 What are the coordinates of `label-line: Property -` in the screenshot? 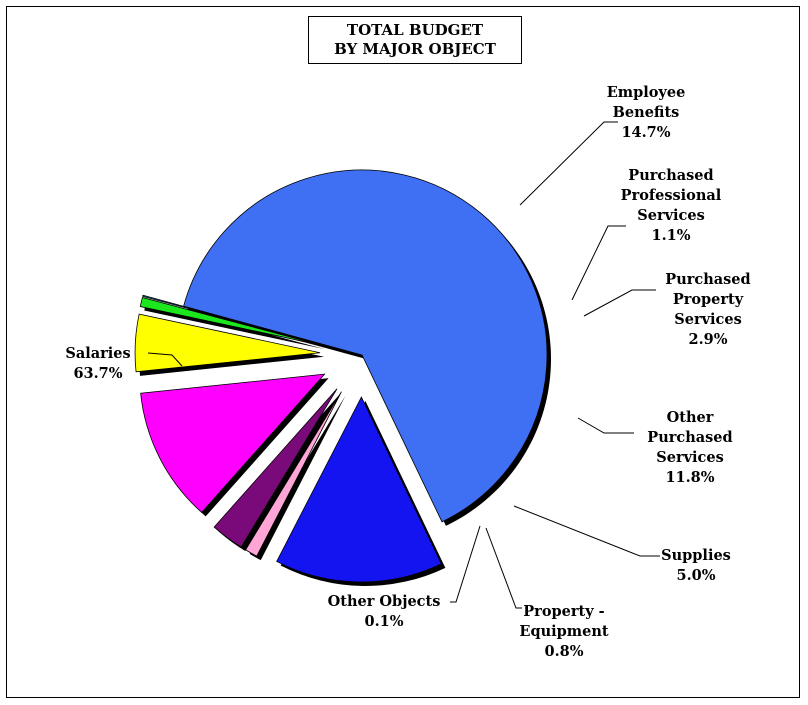 It's located at (563, 611).